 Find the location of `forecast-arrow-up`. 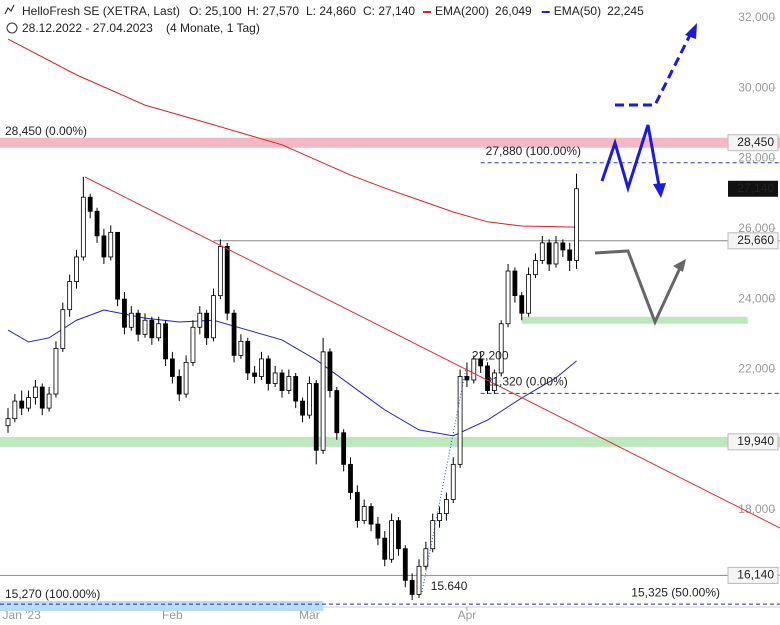

forecast-arrow-up is located at coordinates (653, 70).